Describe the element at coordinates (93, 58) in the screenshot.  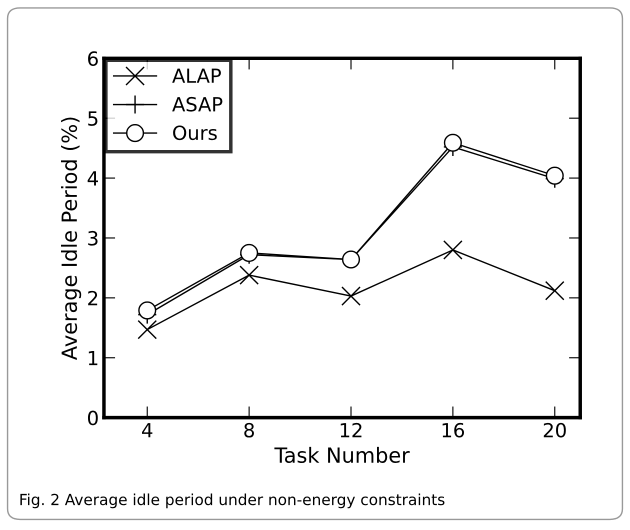
I see `y-tick-label: 6` at that location.